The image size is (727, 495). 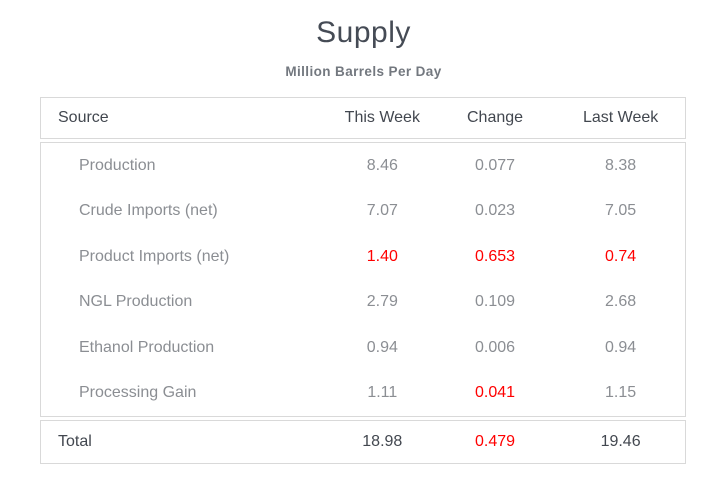 I want to click on cell-last-week: 2.68, so click(x=621, y=302).